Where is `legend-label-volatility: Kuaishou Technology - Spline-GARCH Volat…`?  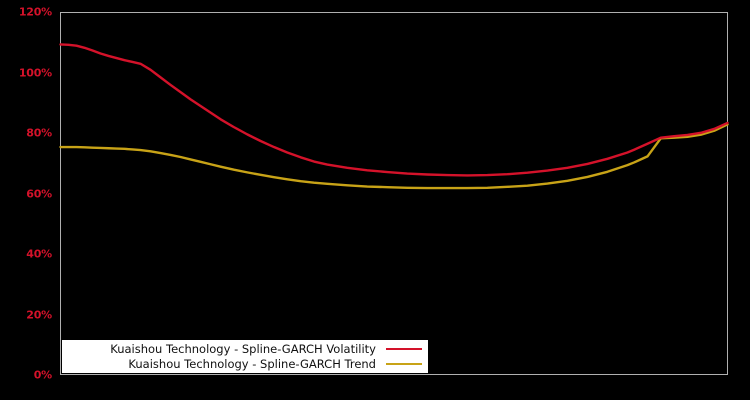 legend-label-volatility: Kuaishou Technology - Spline-GARCH Volat… is located at coordinates (243, 348).